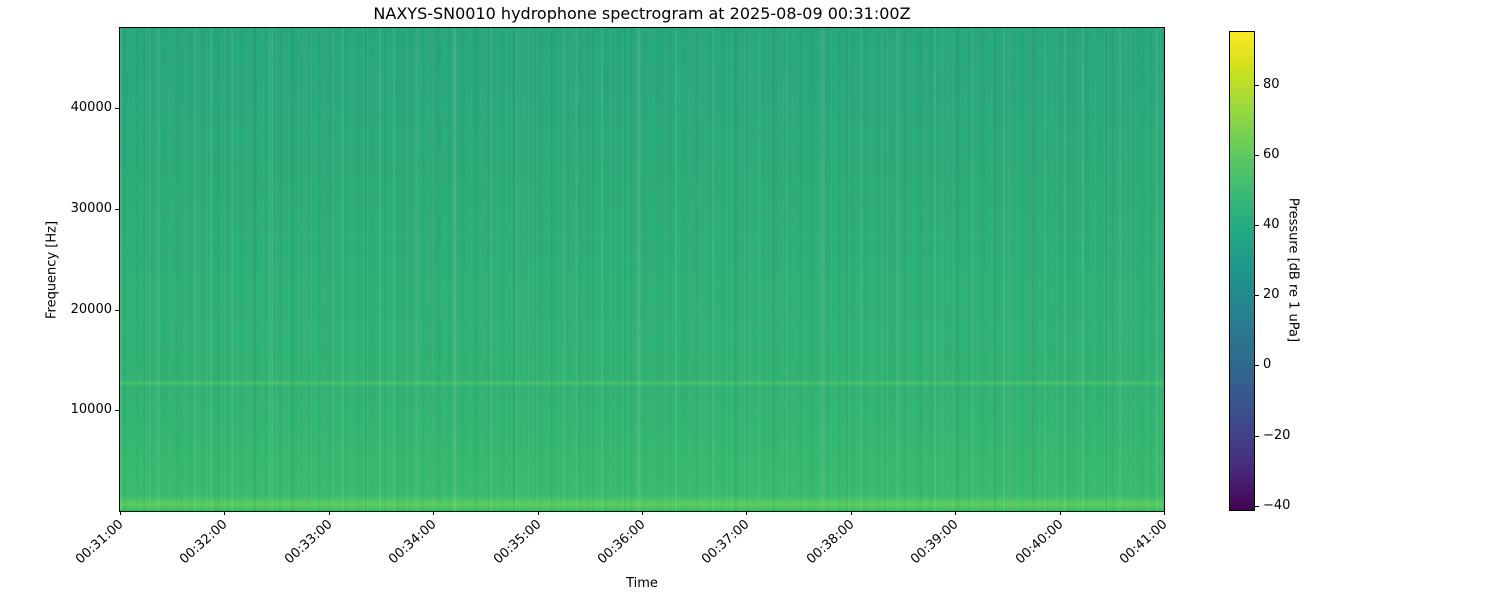 The image size is (1500, 600). I want to click on colorbar-tick-label: −40, so click(1277, 505).